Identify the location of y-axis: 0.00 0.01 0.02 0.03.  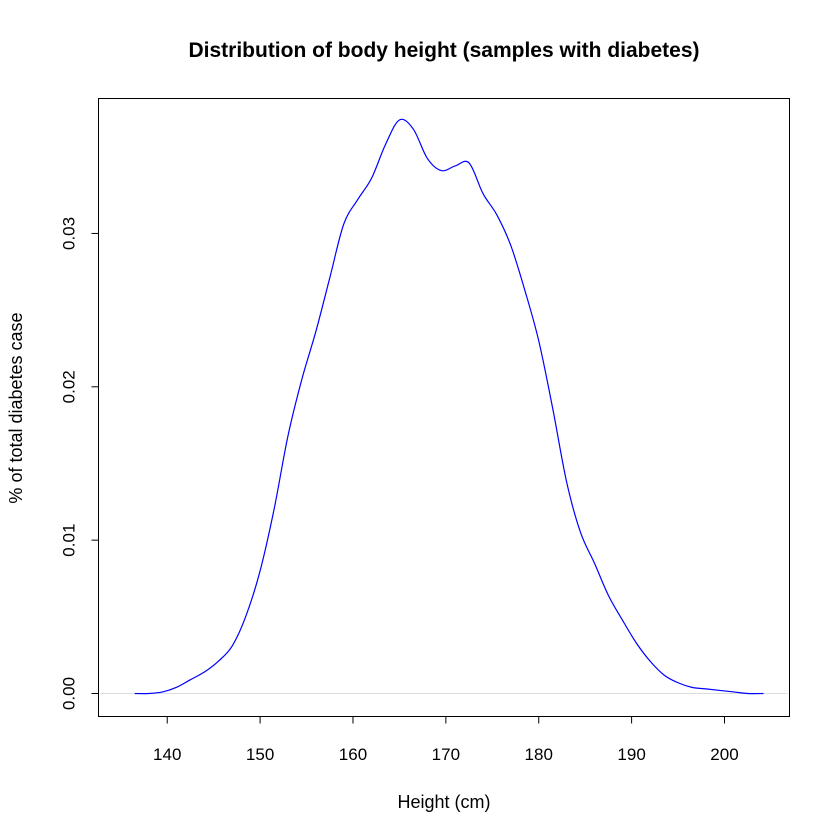
(79, 463).